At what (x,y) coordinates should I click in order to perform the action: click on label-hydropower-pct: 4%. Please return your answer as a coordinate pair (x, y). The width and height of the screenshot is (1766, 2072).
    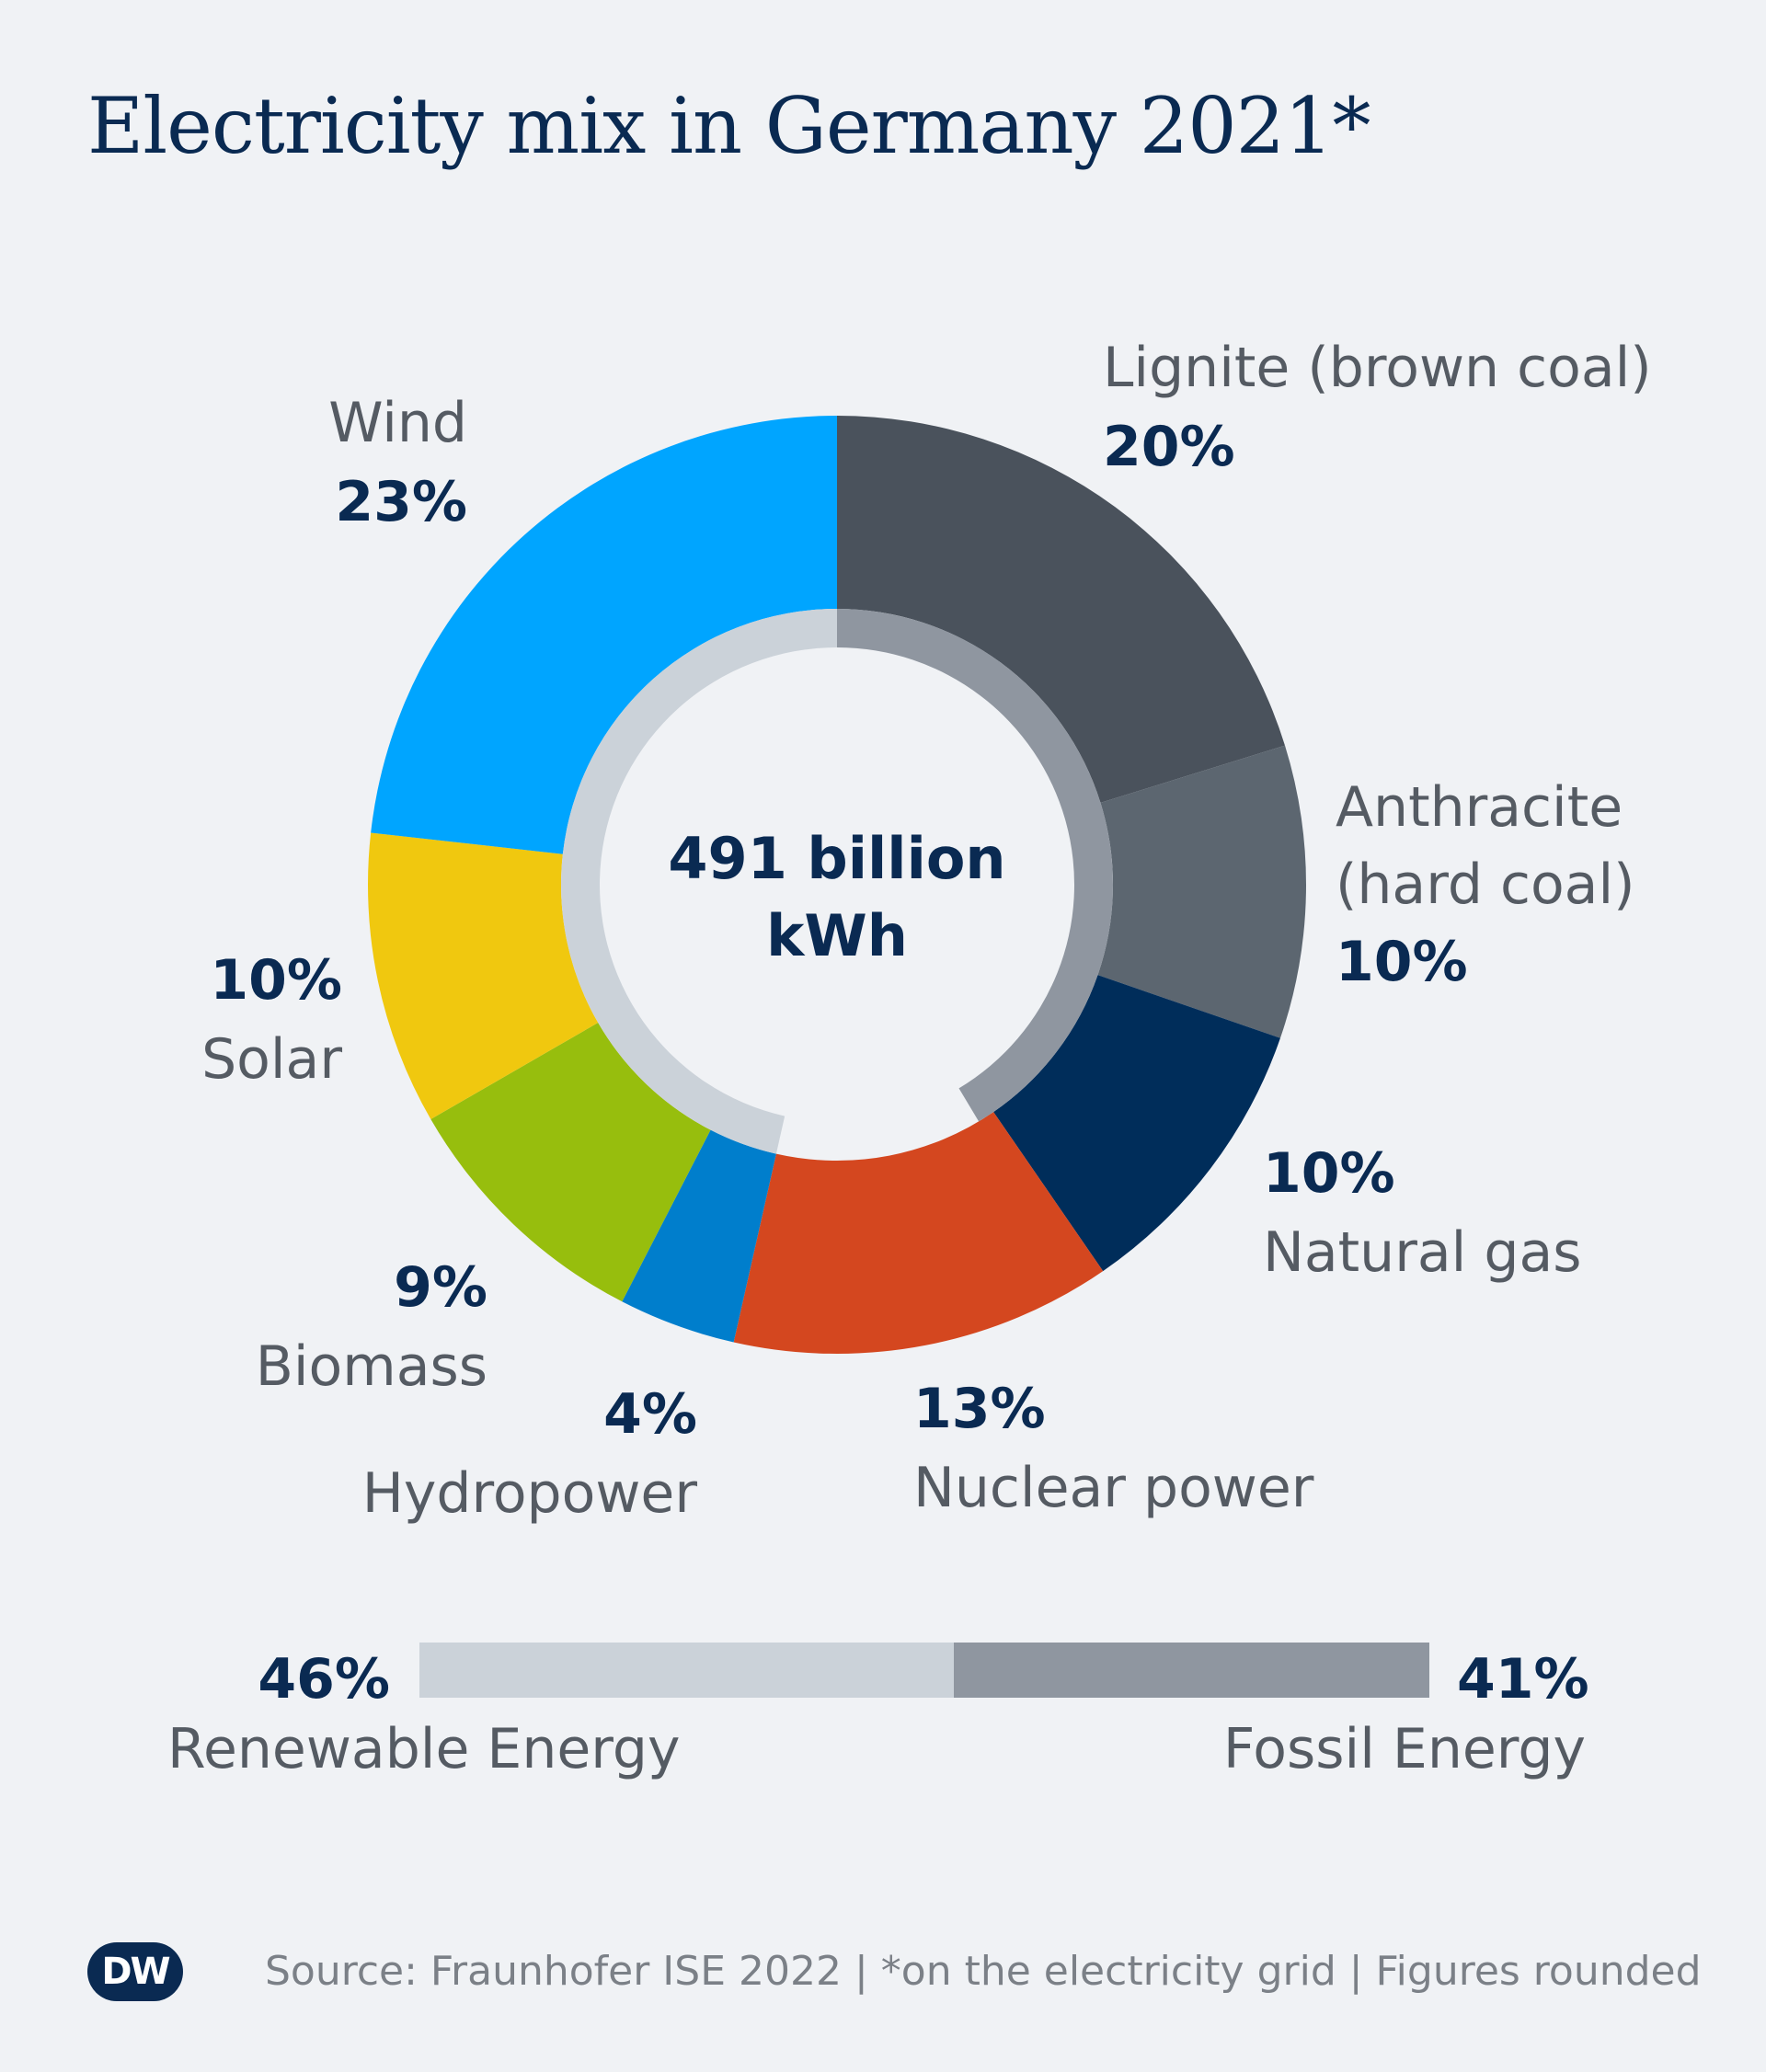
    Looking at the image, I should click on (650, 1414).